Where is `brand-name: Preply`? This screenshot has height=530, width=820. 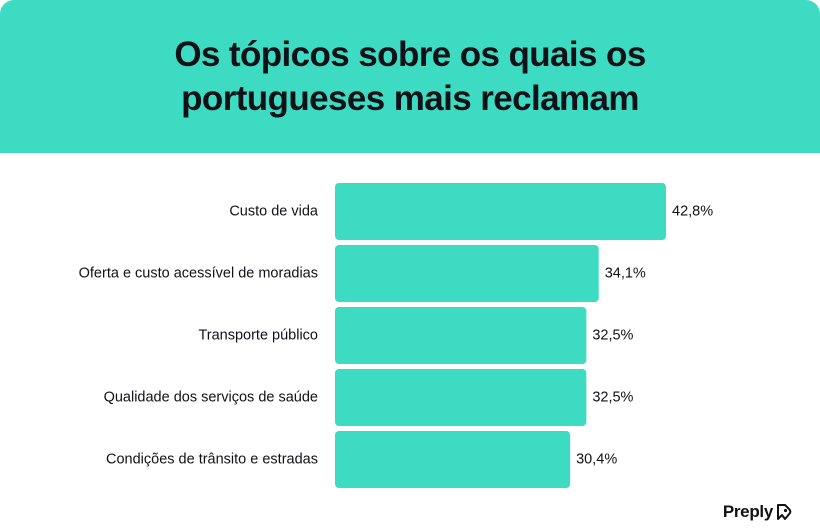
brand-name: Preply is located at coordinates (747, 511).